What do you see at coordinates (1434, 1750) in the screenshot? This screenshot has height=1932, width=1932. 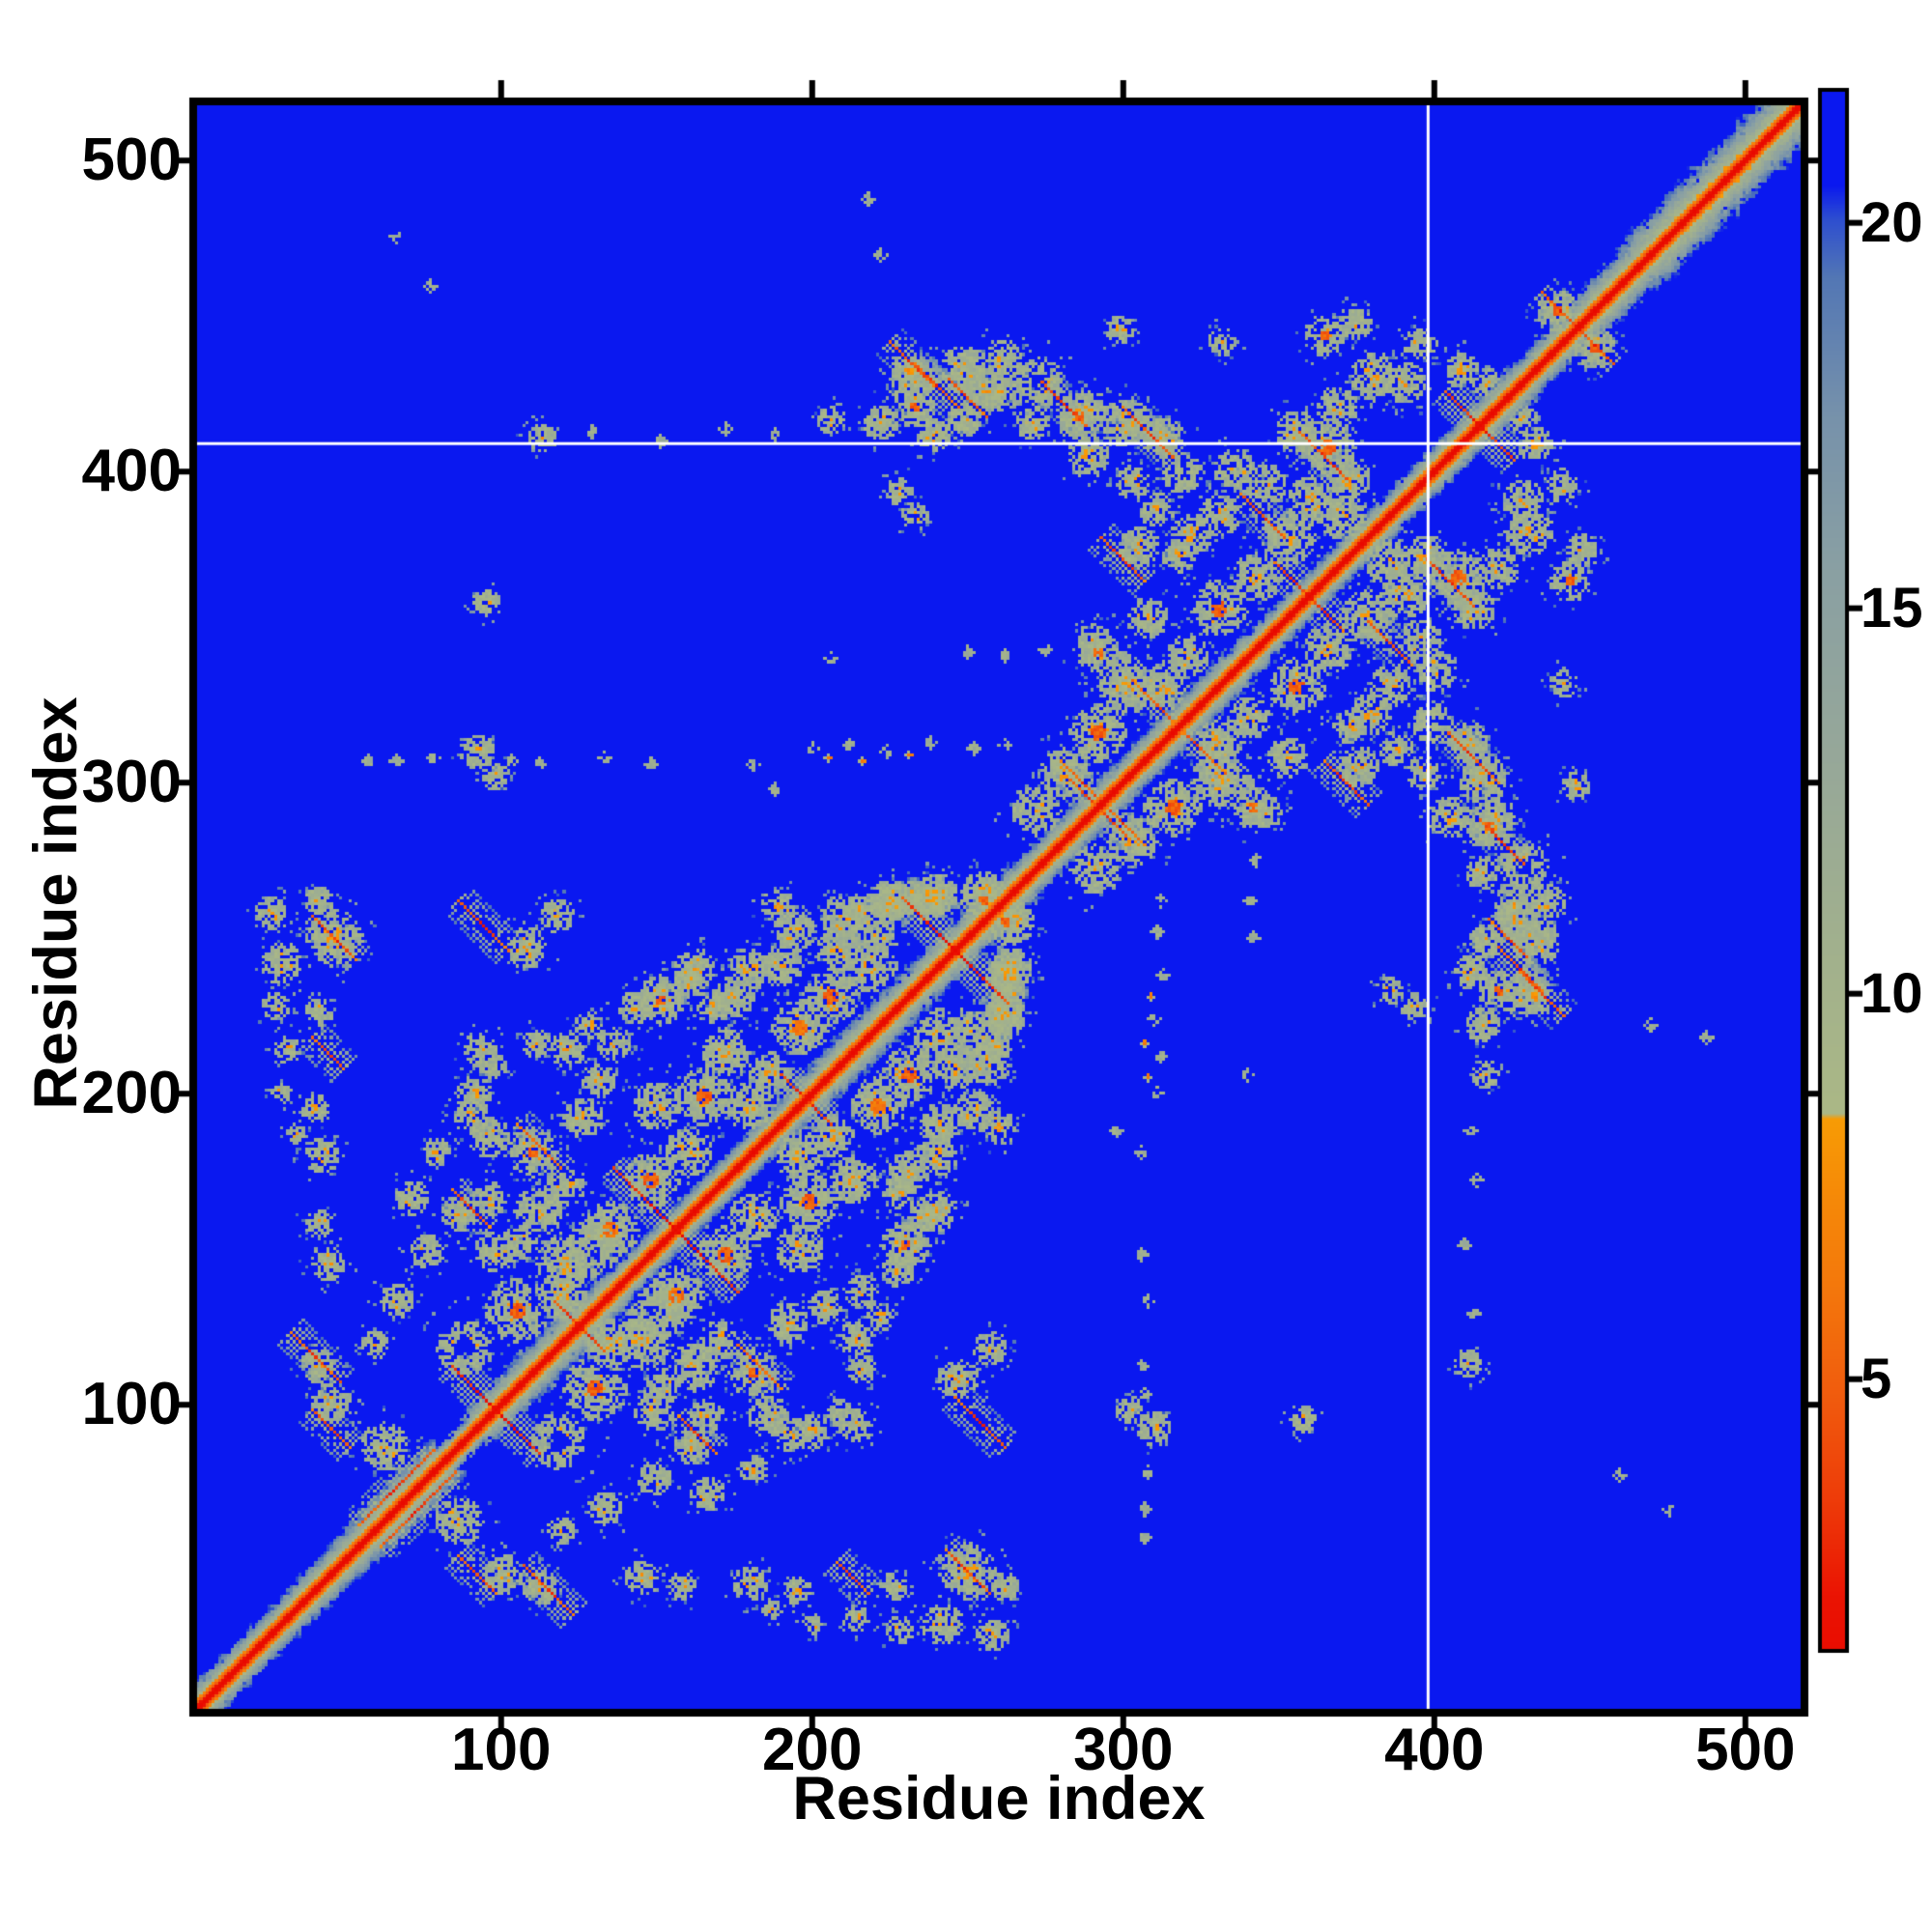 I see `x-tick-label: 400` at bounding box center [1434, 1750].